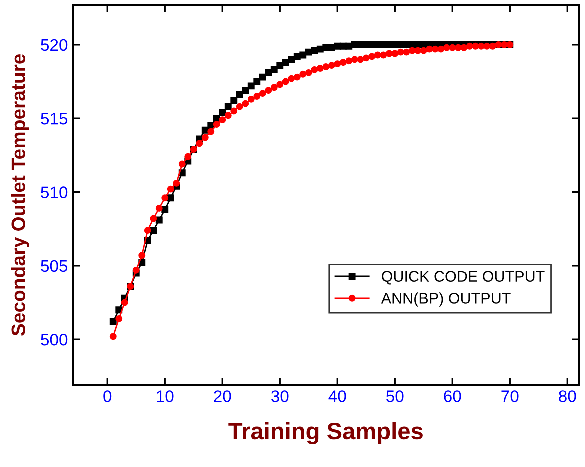 The image size is (585, 467). What do you see at coordinates (54, 119) in the screenshot?
I see `y-tick-label: 515` at bounding box center [54, 119].